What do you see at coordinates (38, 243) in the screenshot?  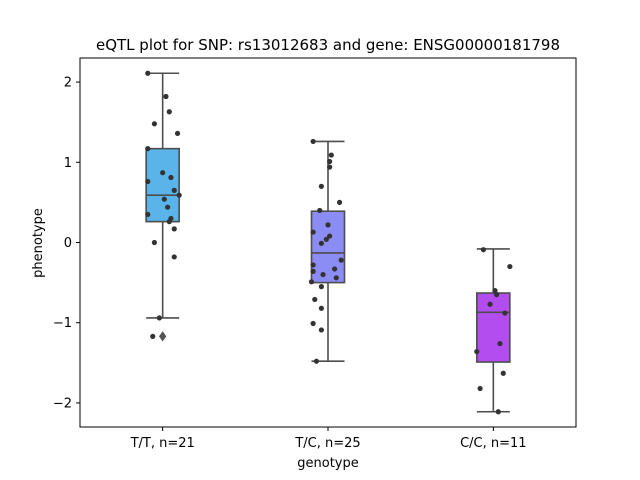 I see `y-axis-title: phenotype` at bounding box center [38, 243].